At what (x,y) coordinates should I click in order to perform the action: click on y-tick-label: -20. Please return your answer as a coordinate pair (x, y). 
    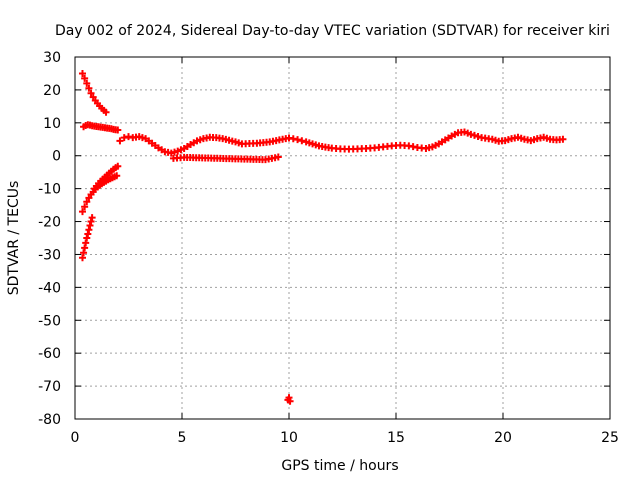
    Looking at the image, I should click on (49, 223).